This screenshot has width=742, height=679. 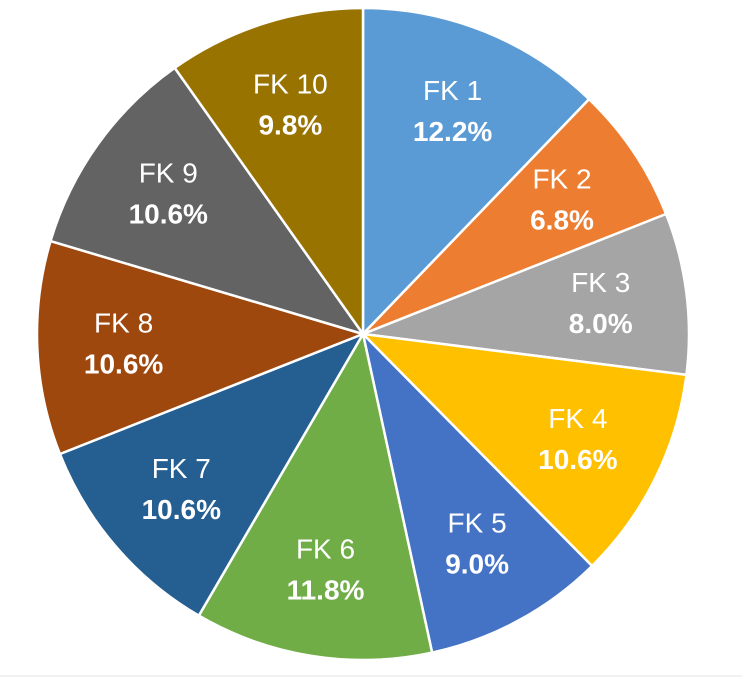 I want to click on slice-label-9: FK 9, so click(x=168, y=172).